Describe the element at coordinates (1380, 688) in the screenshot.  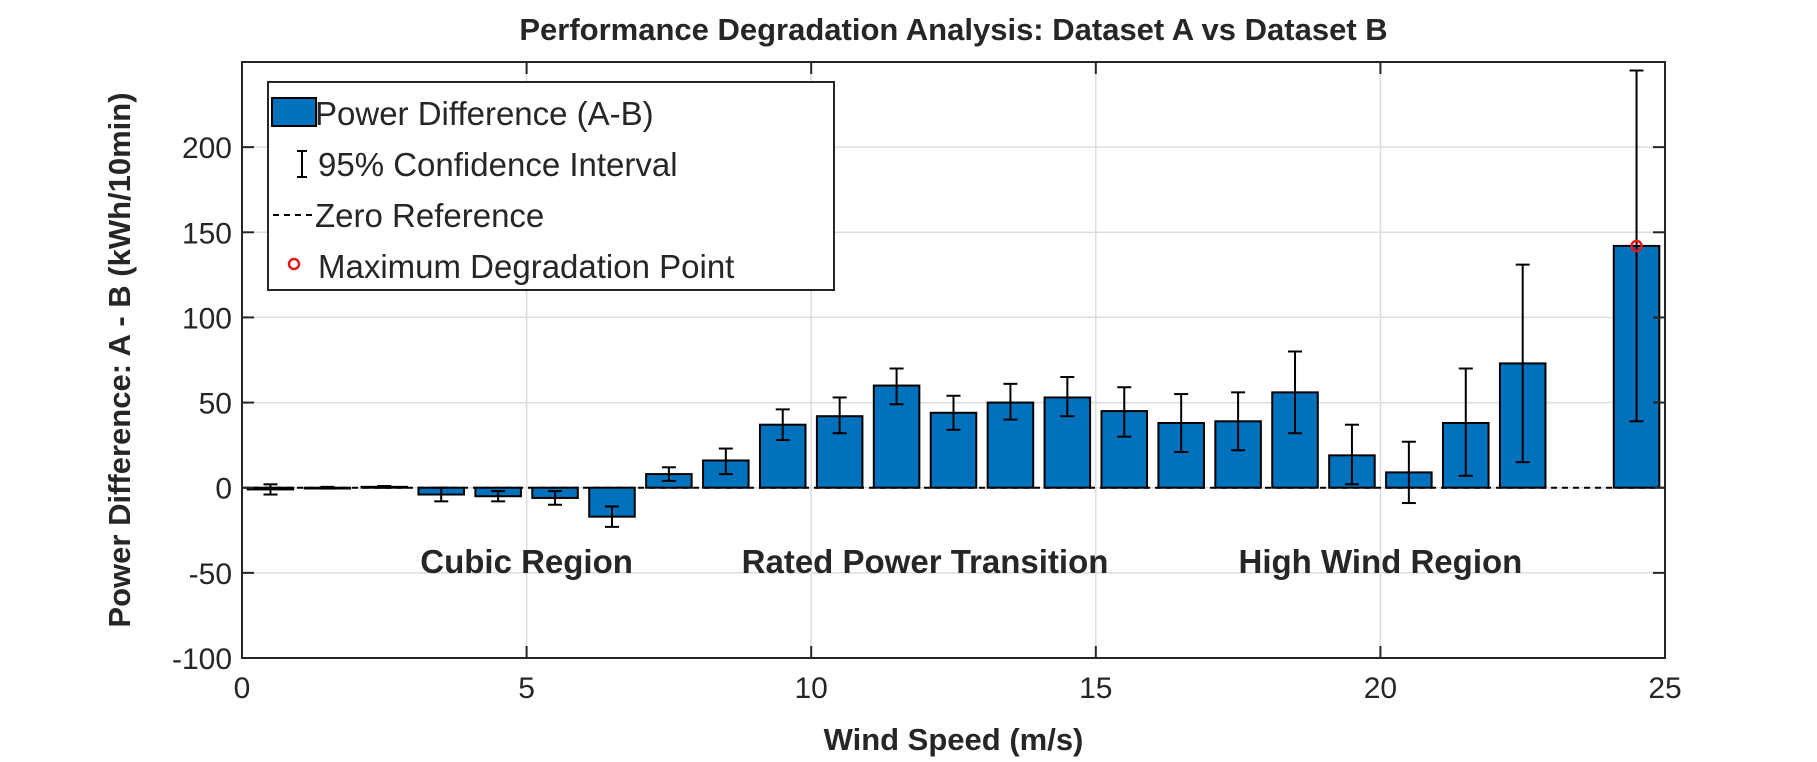
I see `x-tick-label: 20` at that location.